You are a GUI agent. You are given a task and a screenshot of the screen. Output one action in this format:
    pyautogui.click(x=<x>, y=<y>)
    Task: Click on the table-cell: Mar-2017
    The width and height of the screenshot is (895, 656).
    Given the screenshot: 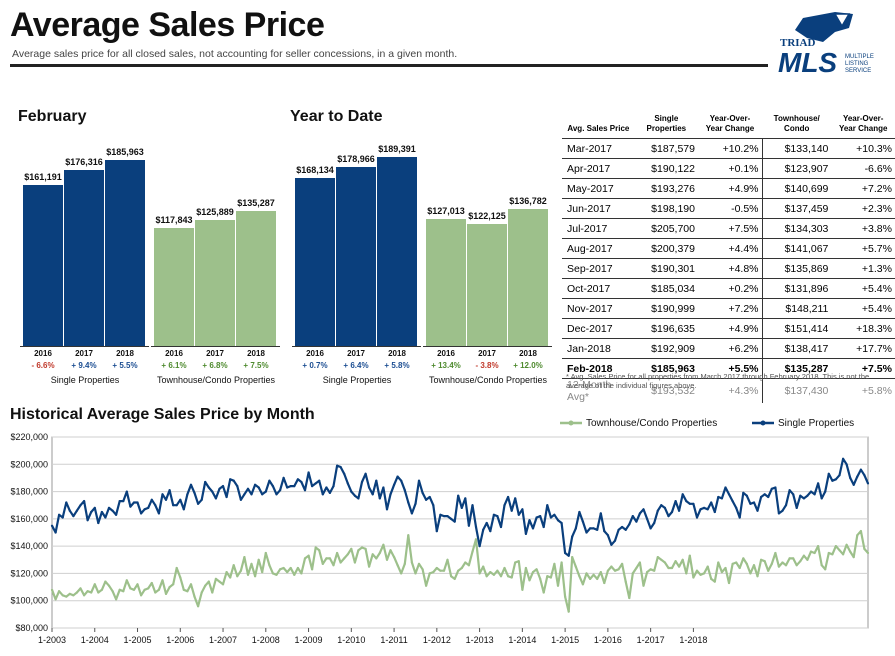 What is the action you would take?
    pyautogui.click(x=598, y=148)
    